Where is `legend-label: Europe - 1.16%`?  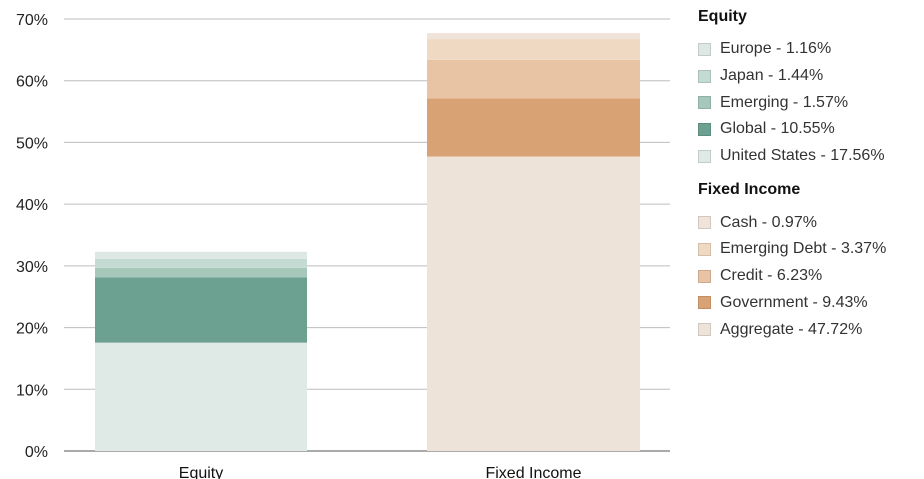
legend-label: Europe - 1.16% is located at coordinates (776, 49).